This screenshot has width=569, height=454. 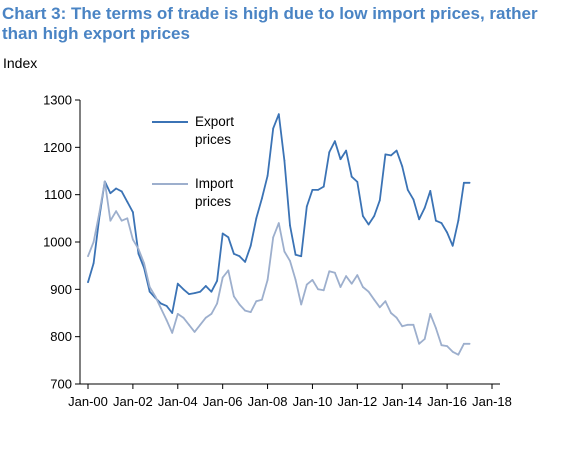 I want to click on y-tick-label: 700, so click(x=61, y=384).